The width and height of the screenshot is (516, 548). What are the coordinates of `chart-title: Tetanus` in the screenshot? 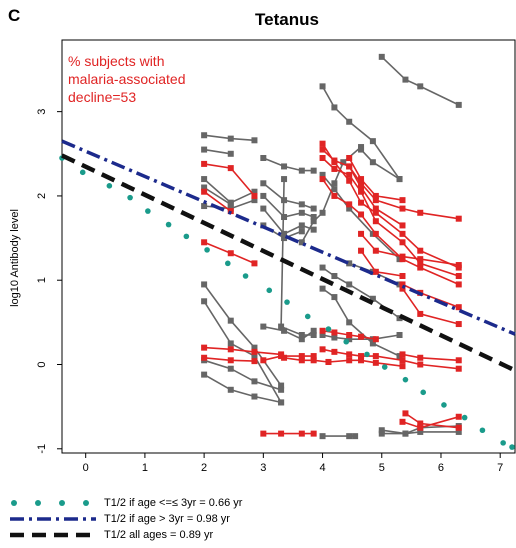 It's located at (287, 19).